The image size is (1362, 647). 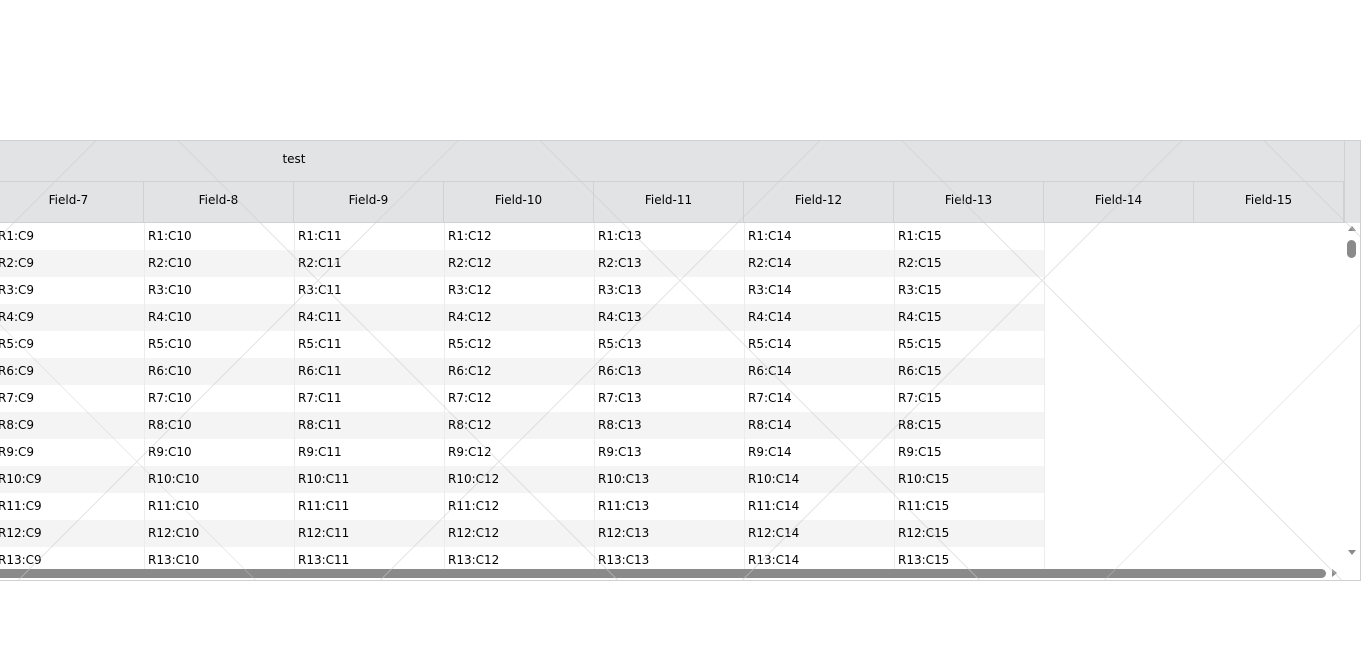 What do you see at coordinates (219, 344) in the screenshot?
I see `table-cell: R5:C10` at bounding box center [219, 344].